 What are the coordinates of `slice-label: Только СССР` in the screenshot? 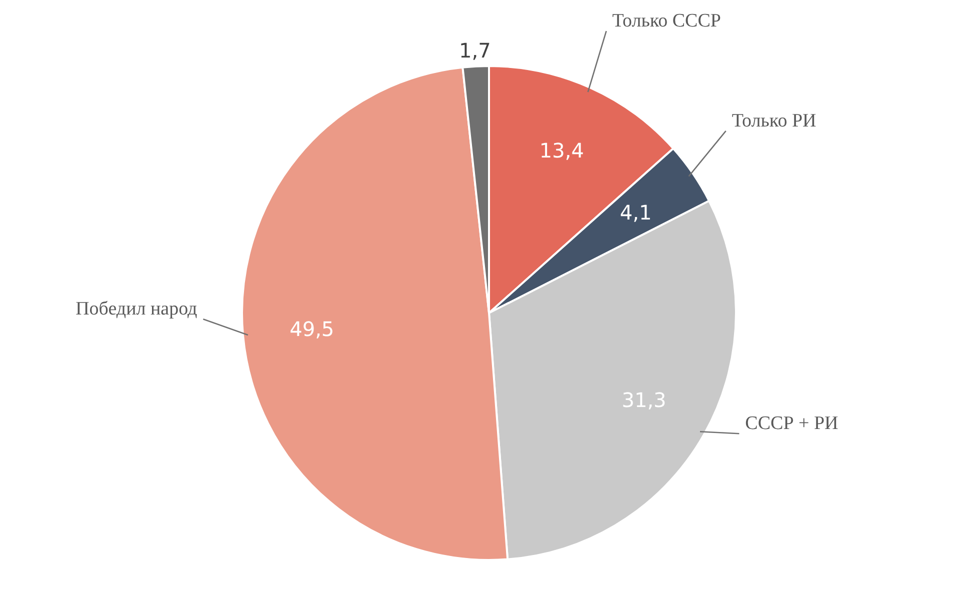 It's located at (666, 21).